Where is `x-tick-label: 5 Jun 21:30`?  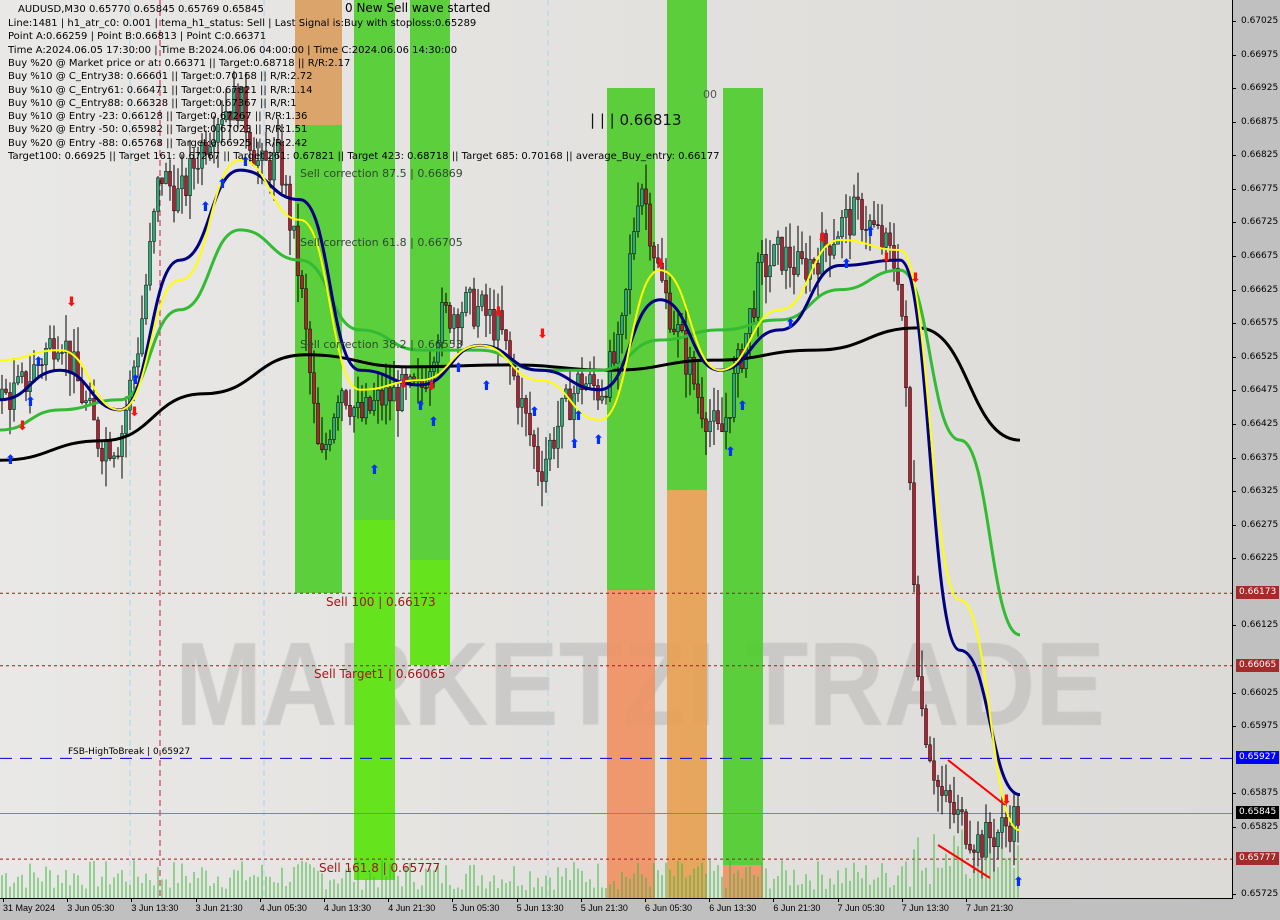 x-tick-label: 5 Jun 21:30 is located at coordinates (604, 908).